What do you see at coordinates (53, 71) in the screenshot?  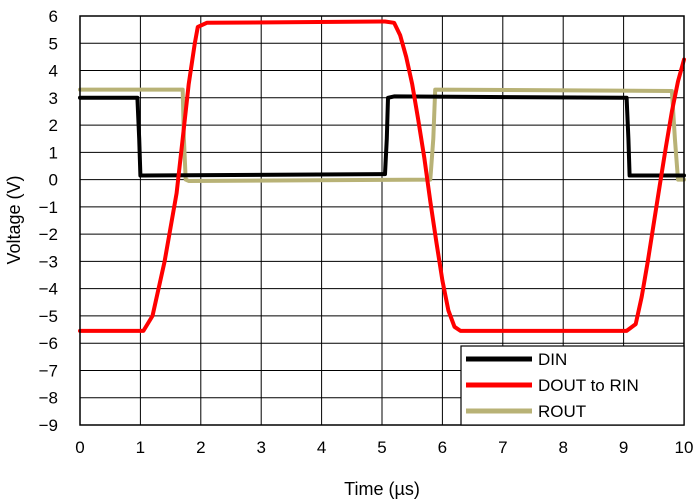 I see `y-tick-label: 4` at bounding box center [53, 71].